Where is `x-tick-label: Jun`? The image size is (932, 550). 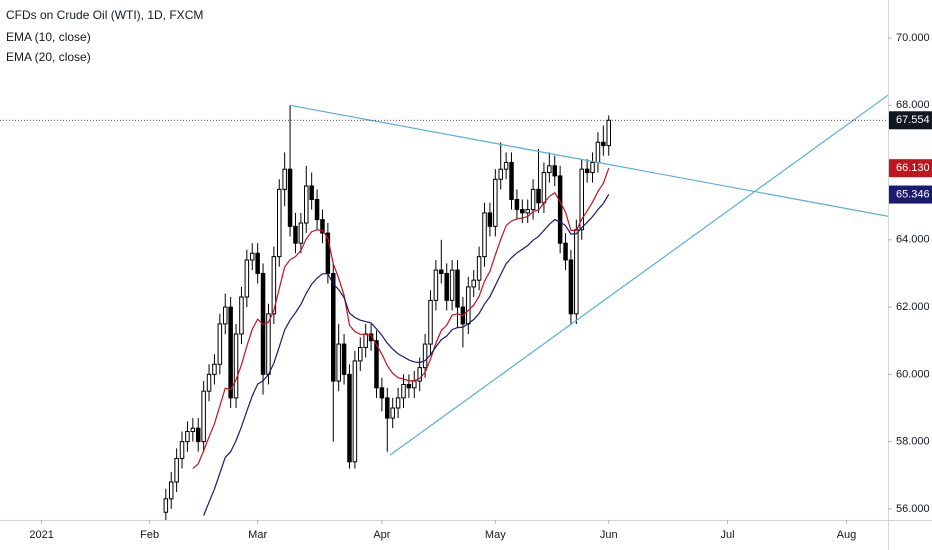
x-tick-label: Jun is located at coordinates (609, 535).